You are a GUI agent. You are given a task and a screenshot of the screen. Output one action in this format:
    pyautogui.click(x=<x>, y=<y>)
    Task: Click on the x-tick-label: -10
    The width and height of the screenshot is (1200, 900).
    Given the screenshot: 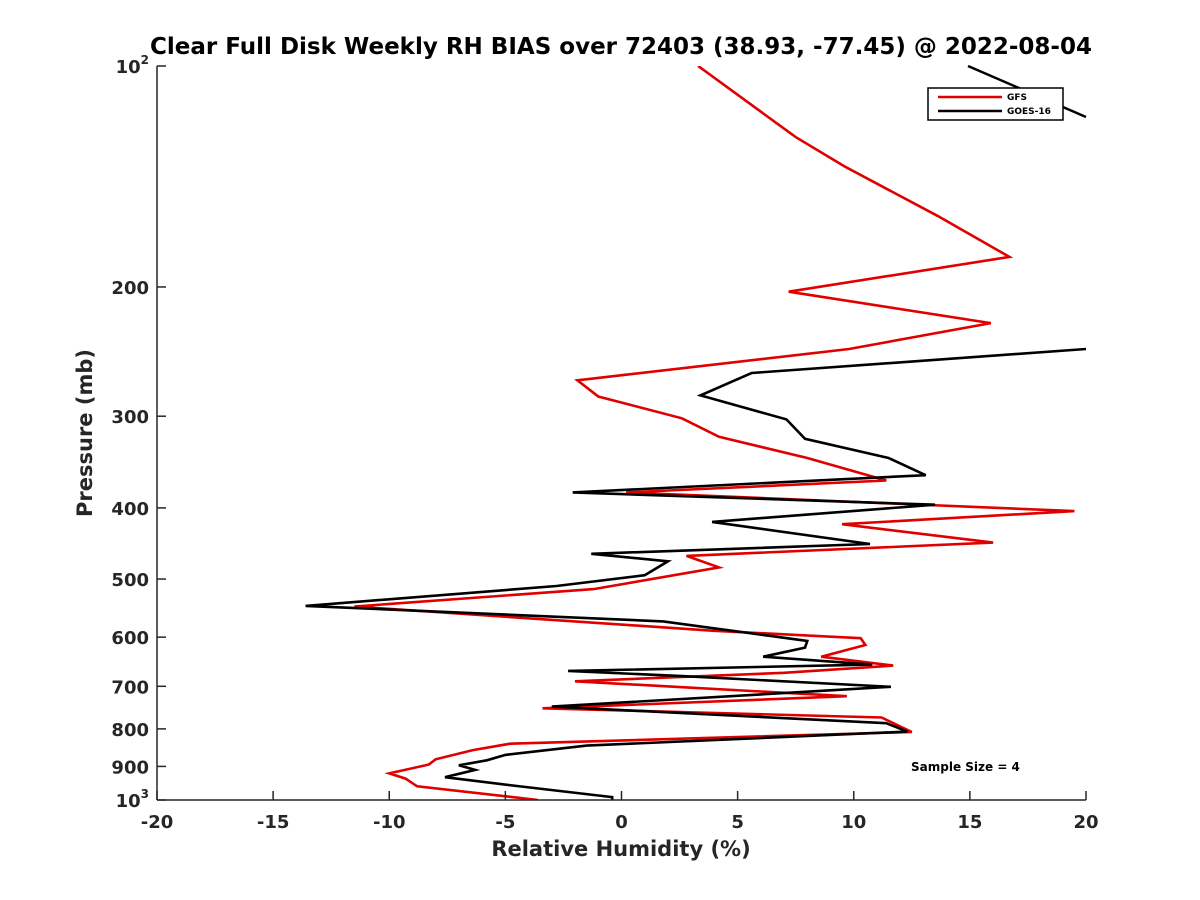 What is the action you would take?
    pyautogui.click(x=389, y=822)
    